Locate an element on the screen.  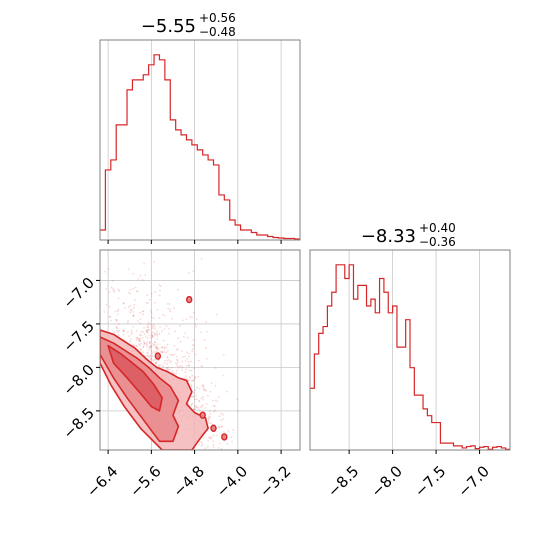
panel-title-plus: +0.40 is located at coordinates (437, 228).